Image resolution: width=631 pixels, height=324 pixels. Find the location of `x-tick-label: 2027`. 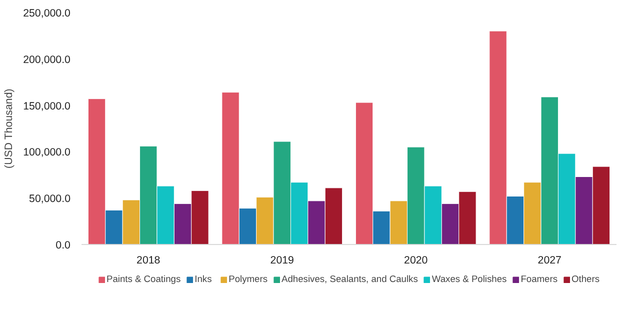

x-tick-label: 2027 is located at coordinates (550, 260).